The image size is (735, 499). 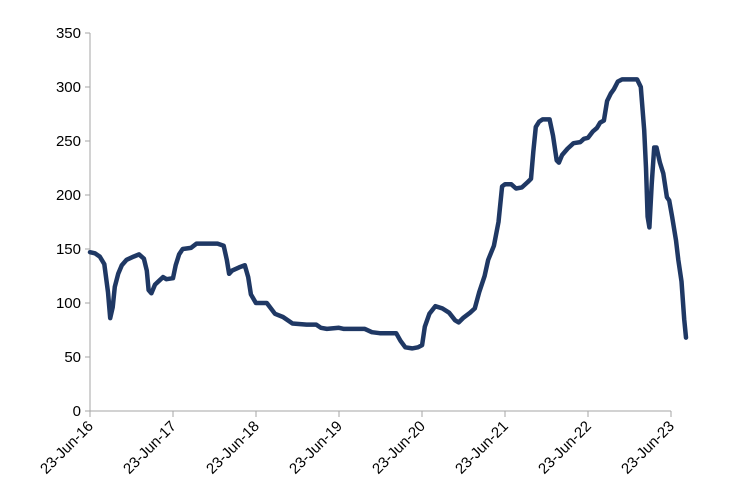 I want to click on x-tick-label: 23-Jun-18, so click(x=233, y=448).